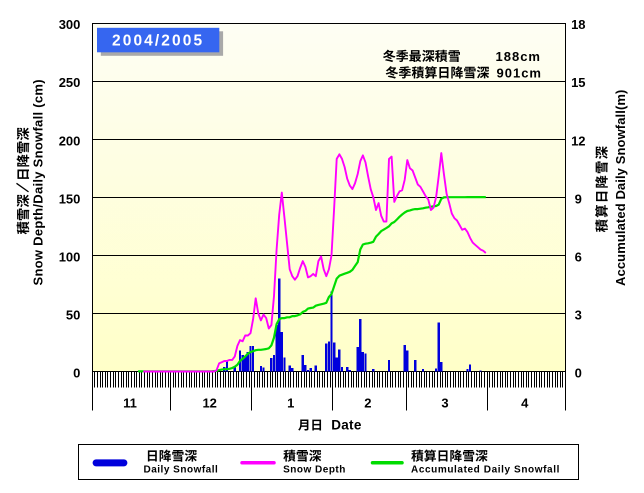 Image resolution: width=644 pixels, height=493 pixels. Describe the element at coordinates (130, 403) in the screenshot. I see `svg-text: 11` at that location.